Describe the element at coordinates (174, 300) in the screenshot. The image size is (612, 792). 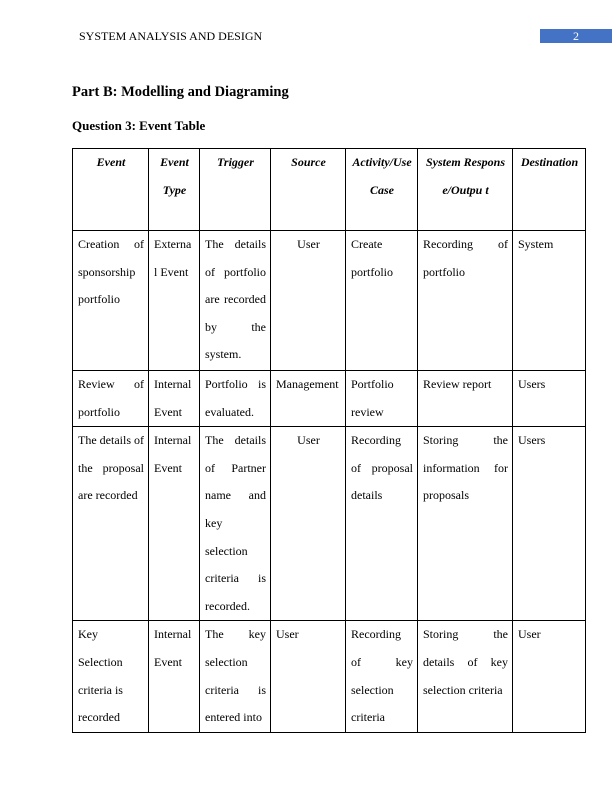
I see `cell-event-type: Externa l Event` at that location.